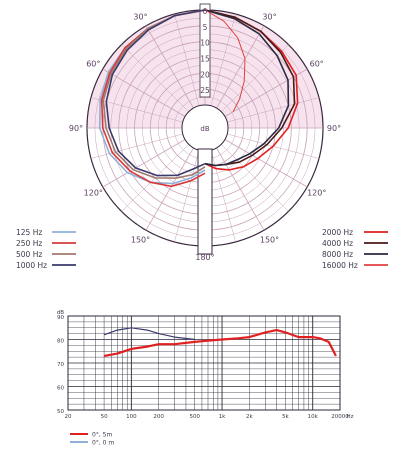 This screenshot has height=458, width=400. What do you see at coordinates (29, 243) in the screenshot?
I see `legend-label: 250 Hz` at bounding box center [29, 243].